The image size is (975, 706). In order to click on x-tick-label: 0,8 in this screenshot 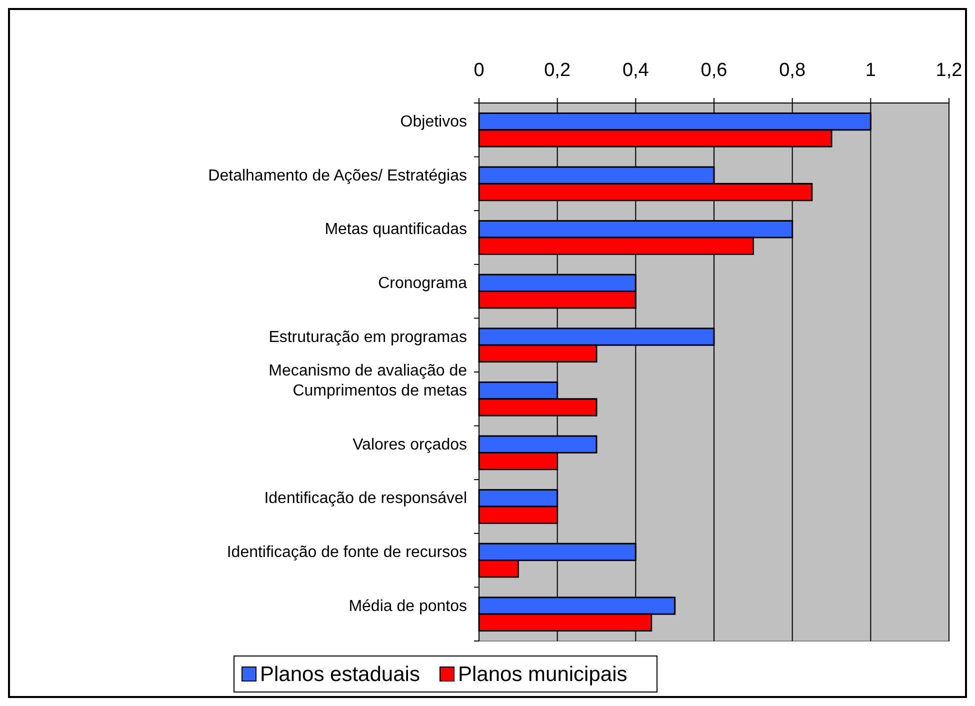, I will do `click(792, 70)`.